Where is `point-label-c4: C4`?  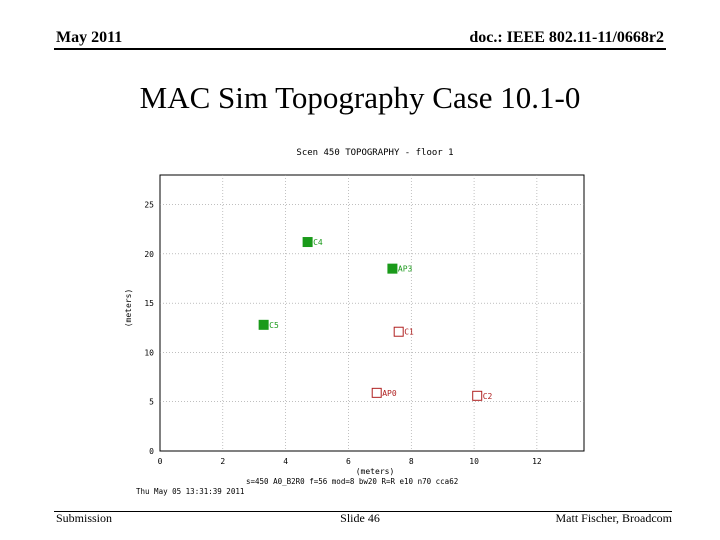 point-label-c4: C4 is located at coordinates (318, 242).